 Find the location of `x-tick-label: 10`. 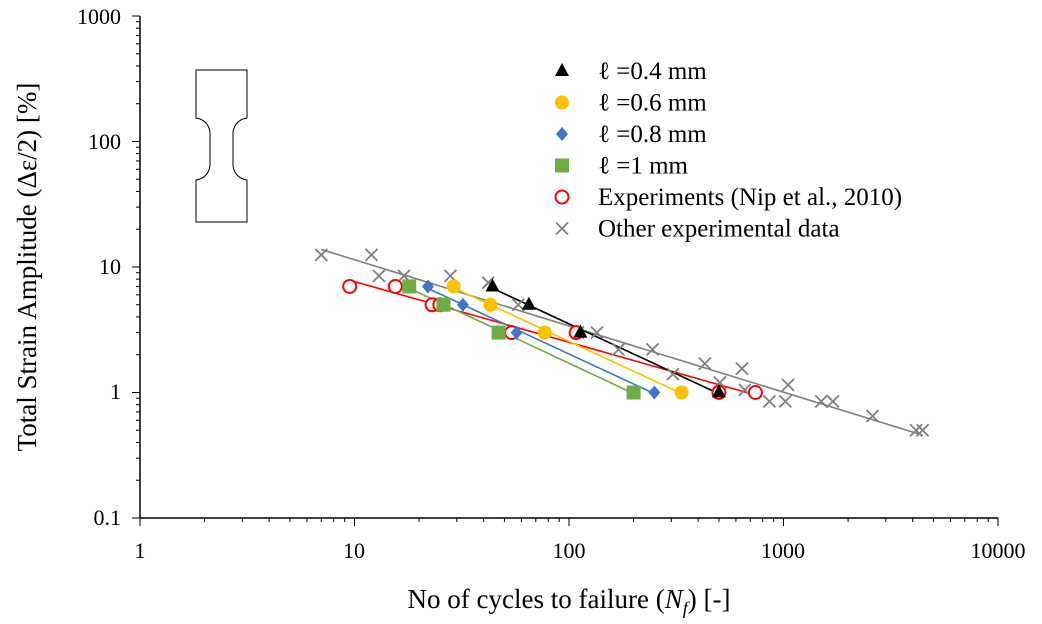

x-tick-label: 10 is located at coordinates (354, 550).